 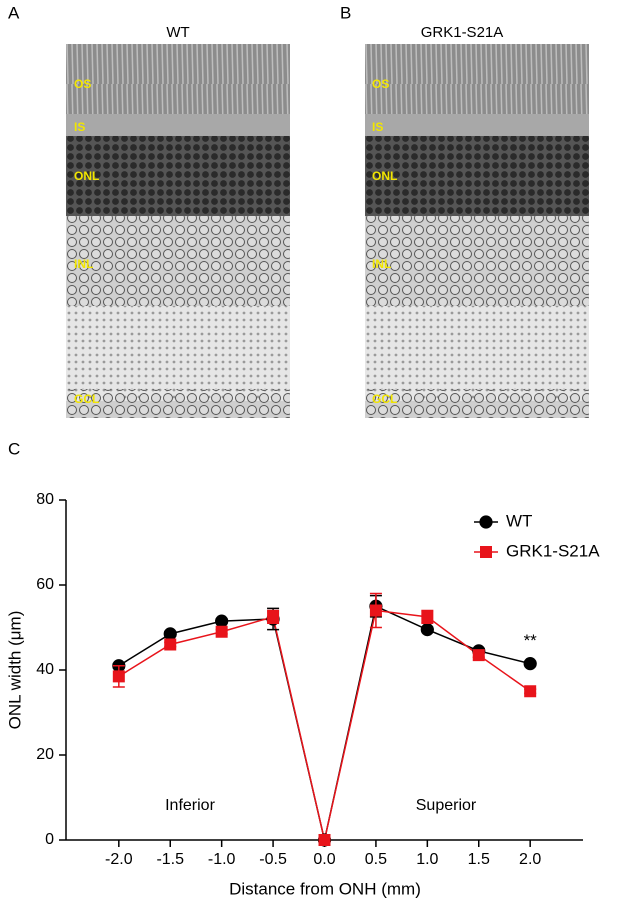 What do you see at coordinates (519, 520) in the screenshot?
I see `legend-label: WT` at bounding box center [519, 520].